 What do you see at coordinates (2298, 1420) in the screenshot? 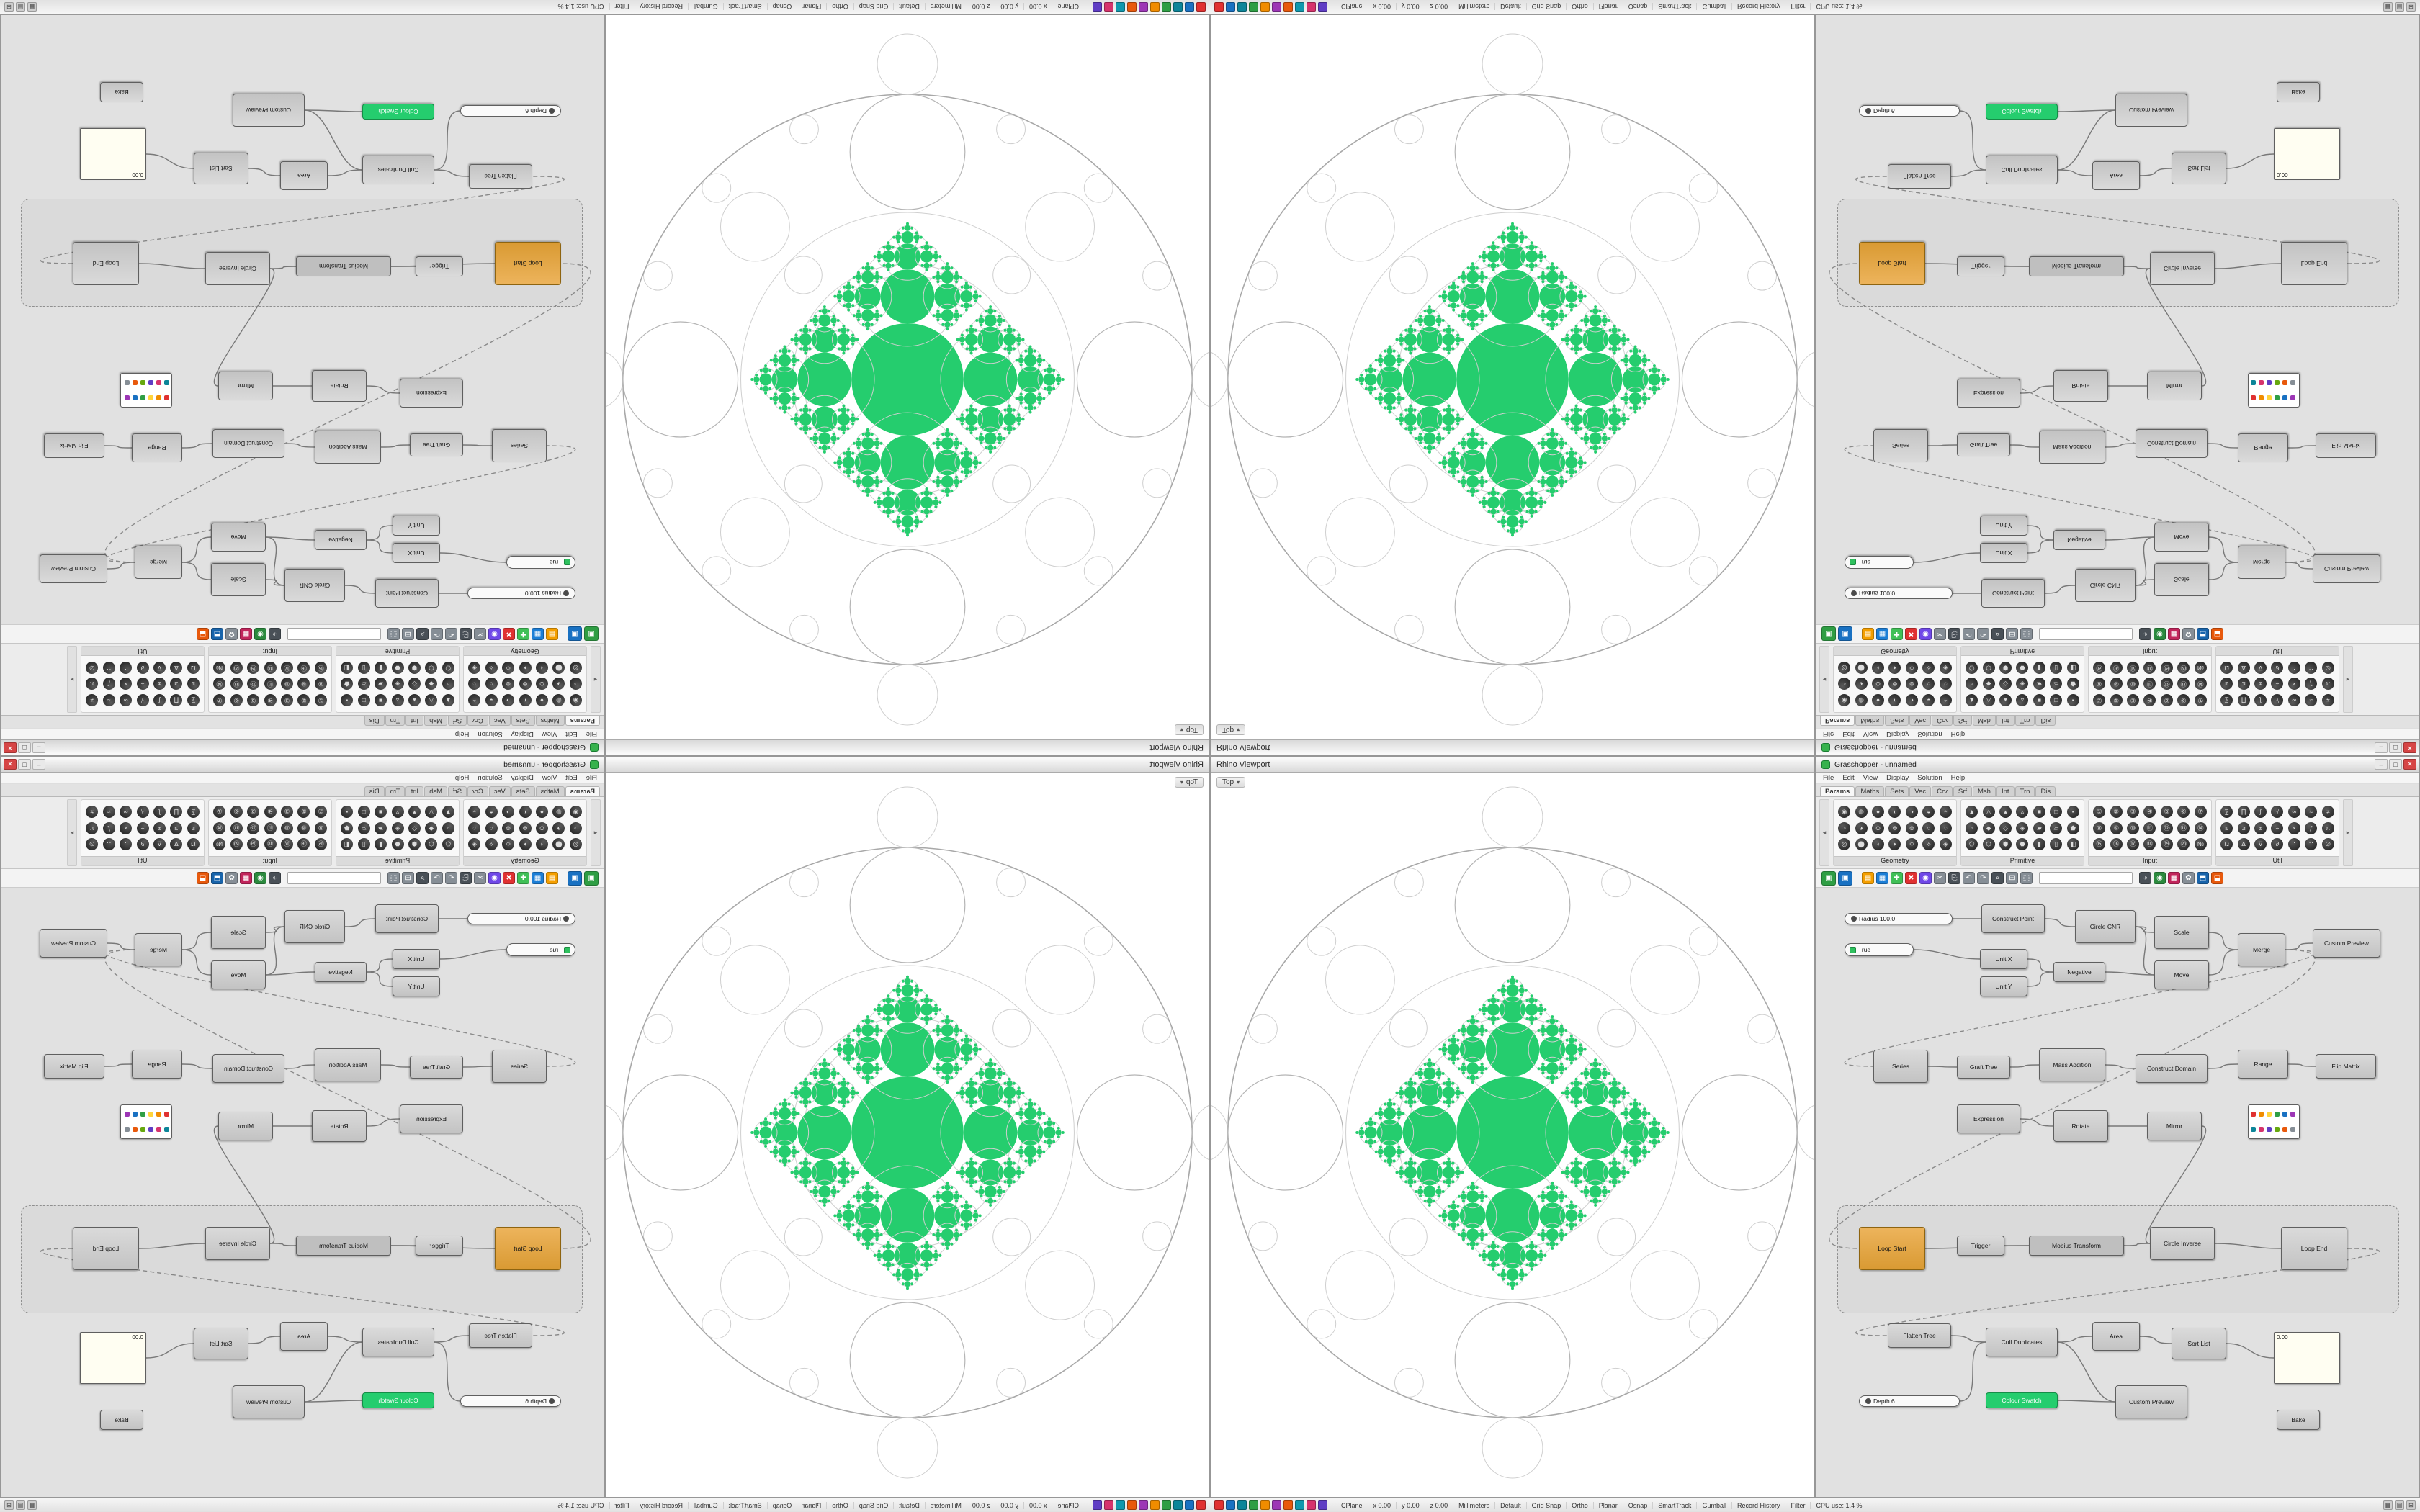
I see `node-bake: Bake` at bounding box center [2298, 1420].